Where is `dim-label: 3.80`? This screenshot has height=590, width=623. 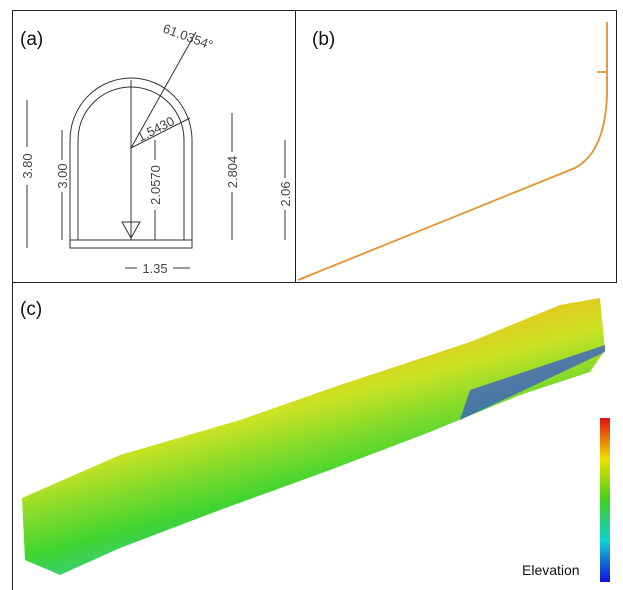 dim-label: 3.80 is located at coordinates (27, 165).